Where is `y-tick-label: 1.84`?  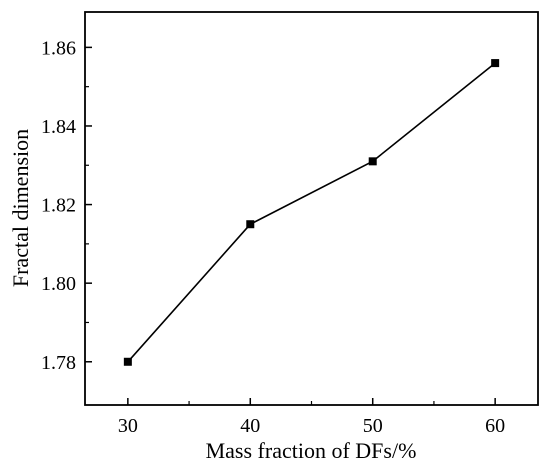
y-tick-label: 1.84 is located at coordinates (58, 127).